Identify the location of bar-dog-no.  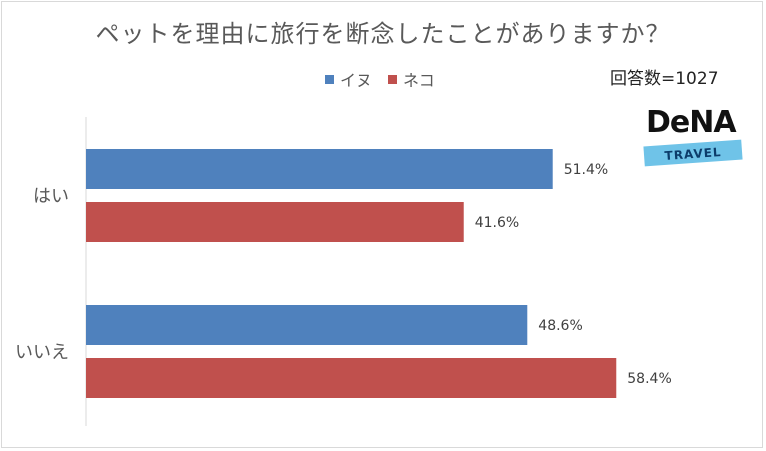
(307, 325).